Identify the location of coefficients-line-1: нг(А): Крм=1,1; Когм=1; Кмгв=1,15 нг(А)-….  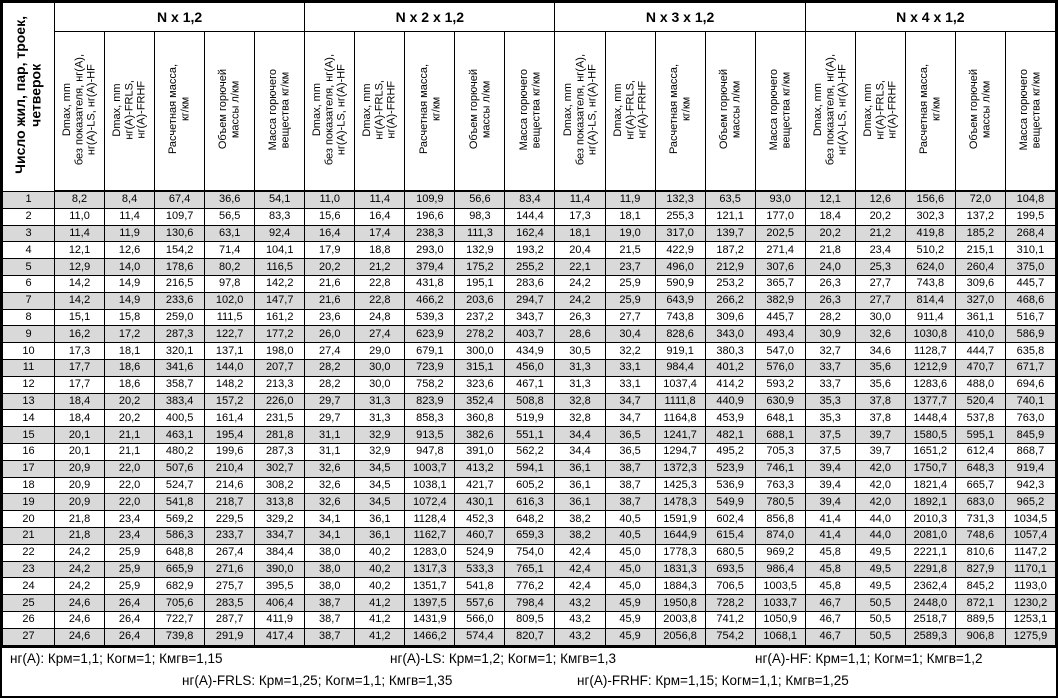
(529, 659).